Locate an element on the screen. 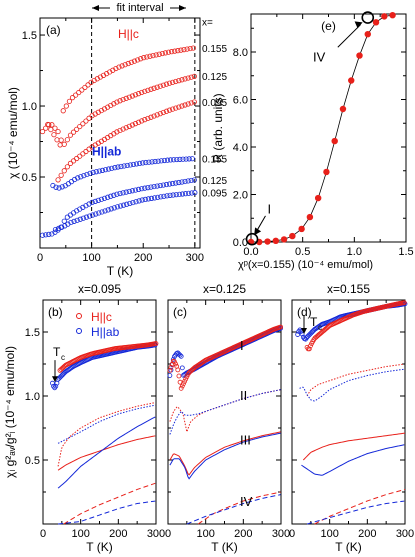 This screenshot has height=557, width=415. x-axis-title: T (K) is located at coordinates (120, 271).